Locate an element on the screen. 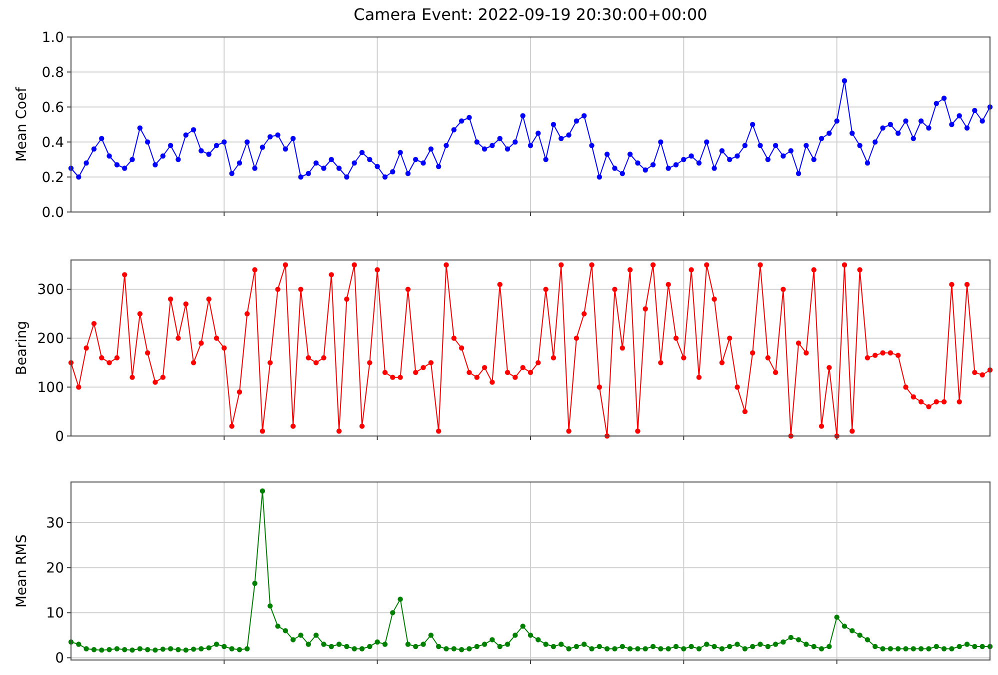  y-tick-label: 1.0 is located at coordinates (53, 38).